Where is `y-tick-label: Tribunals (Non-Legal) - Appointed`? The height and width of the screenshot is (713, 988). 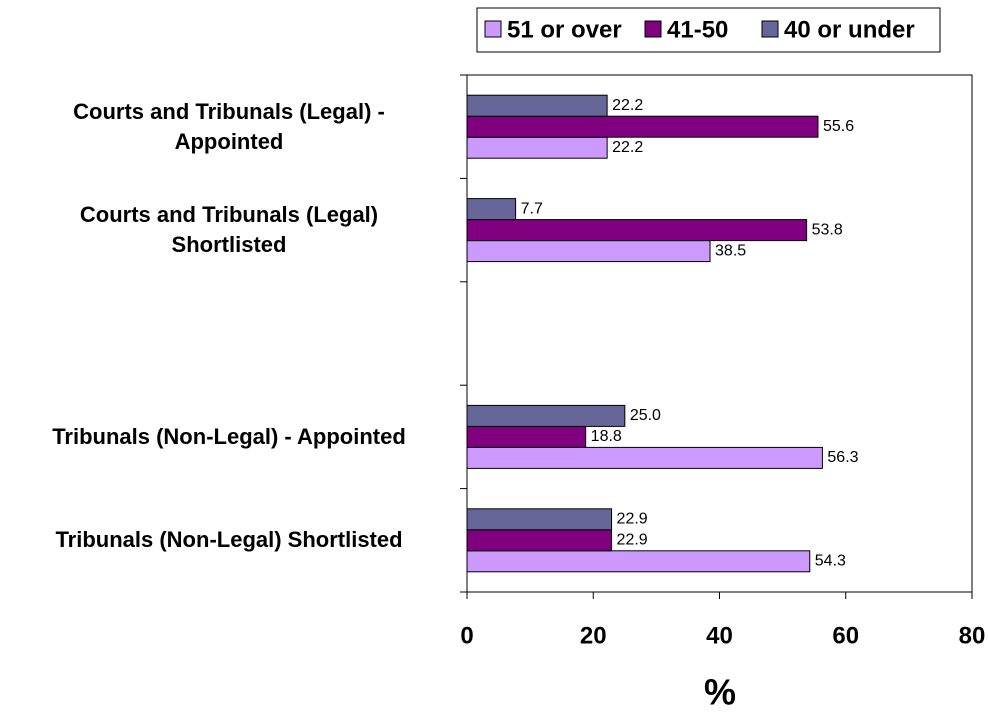 y-tick-label: Tribunals (Non-Legal) - Appointed is located at coordinates (229, 436).